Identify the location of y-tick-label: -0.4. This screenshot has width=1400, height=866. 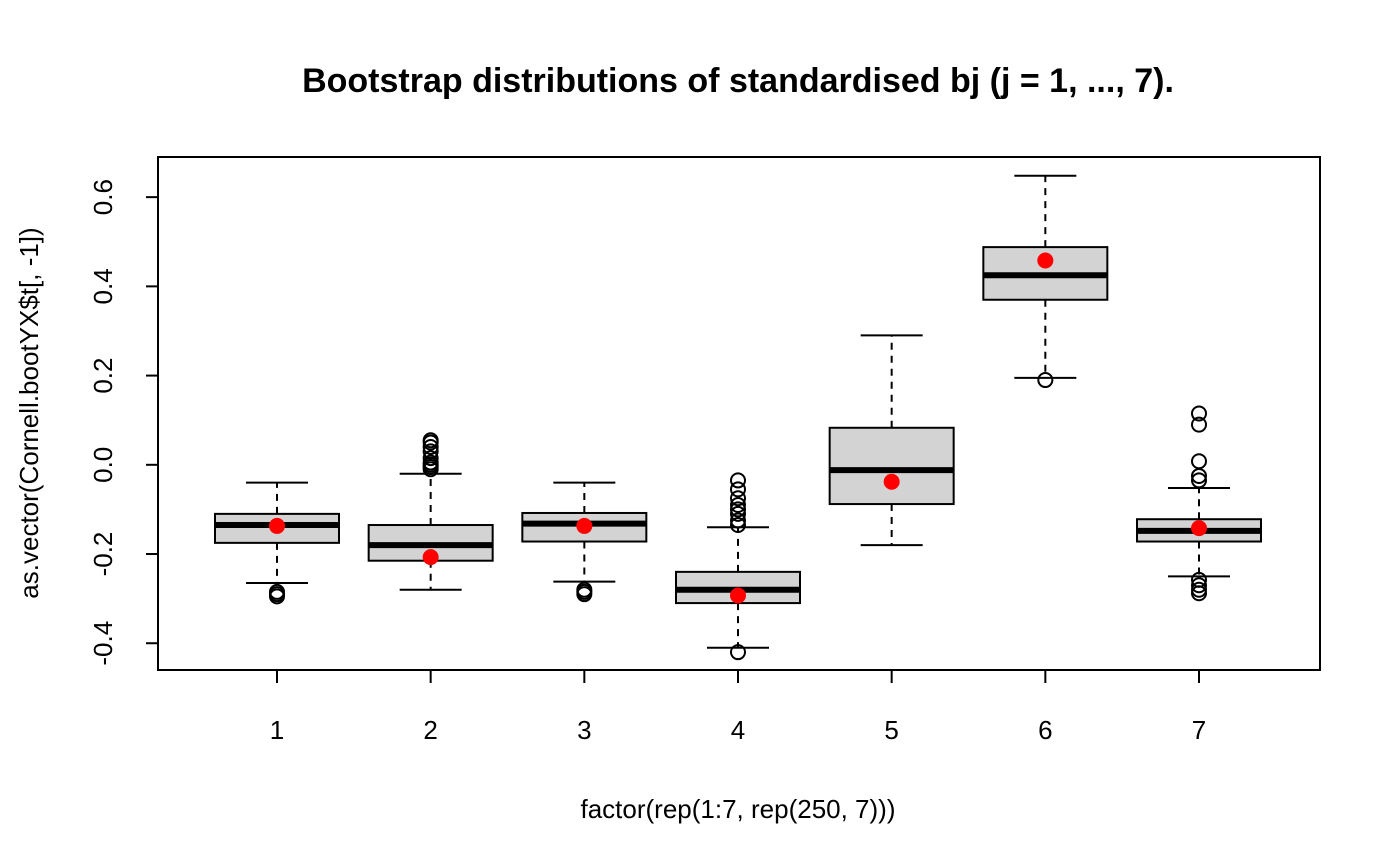
(103, 643).